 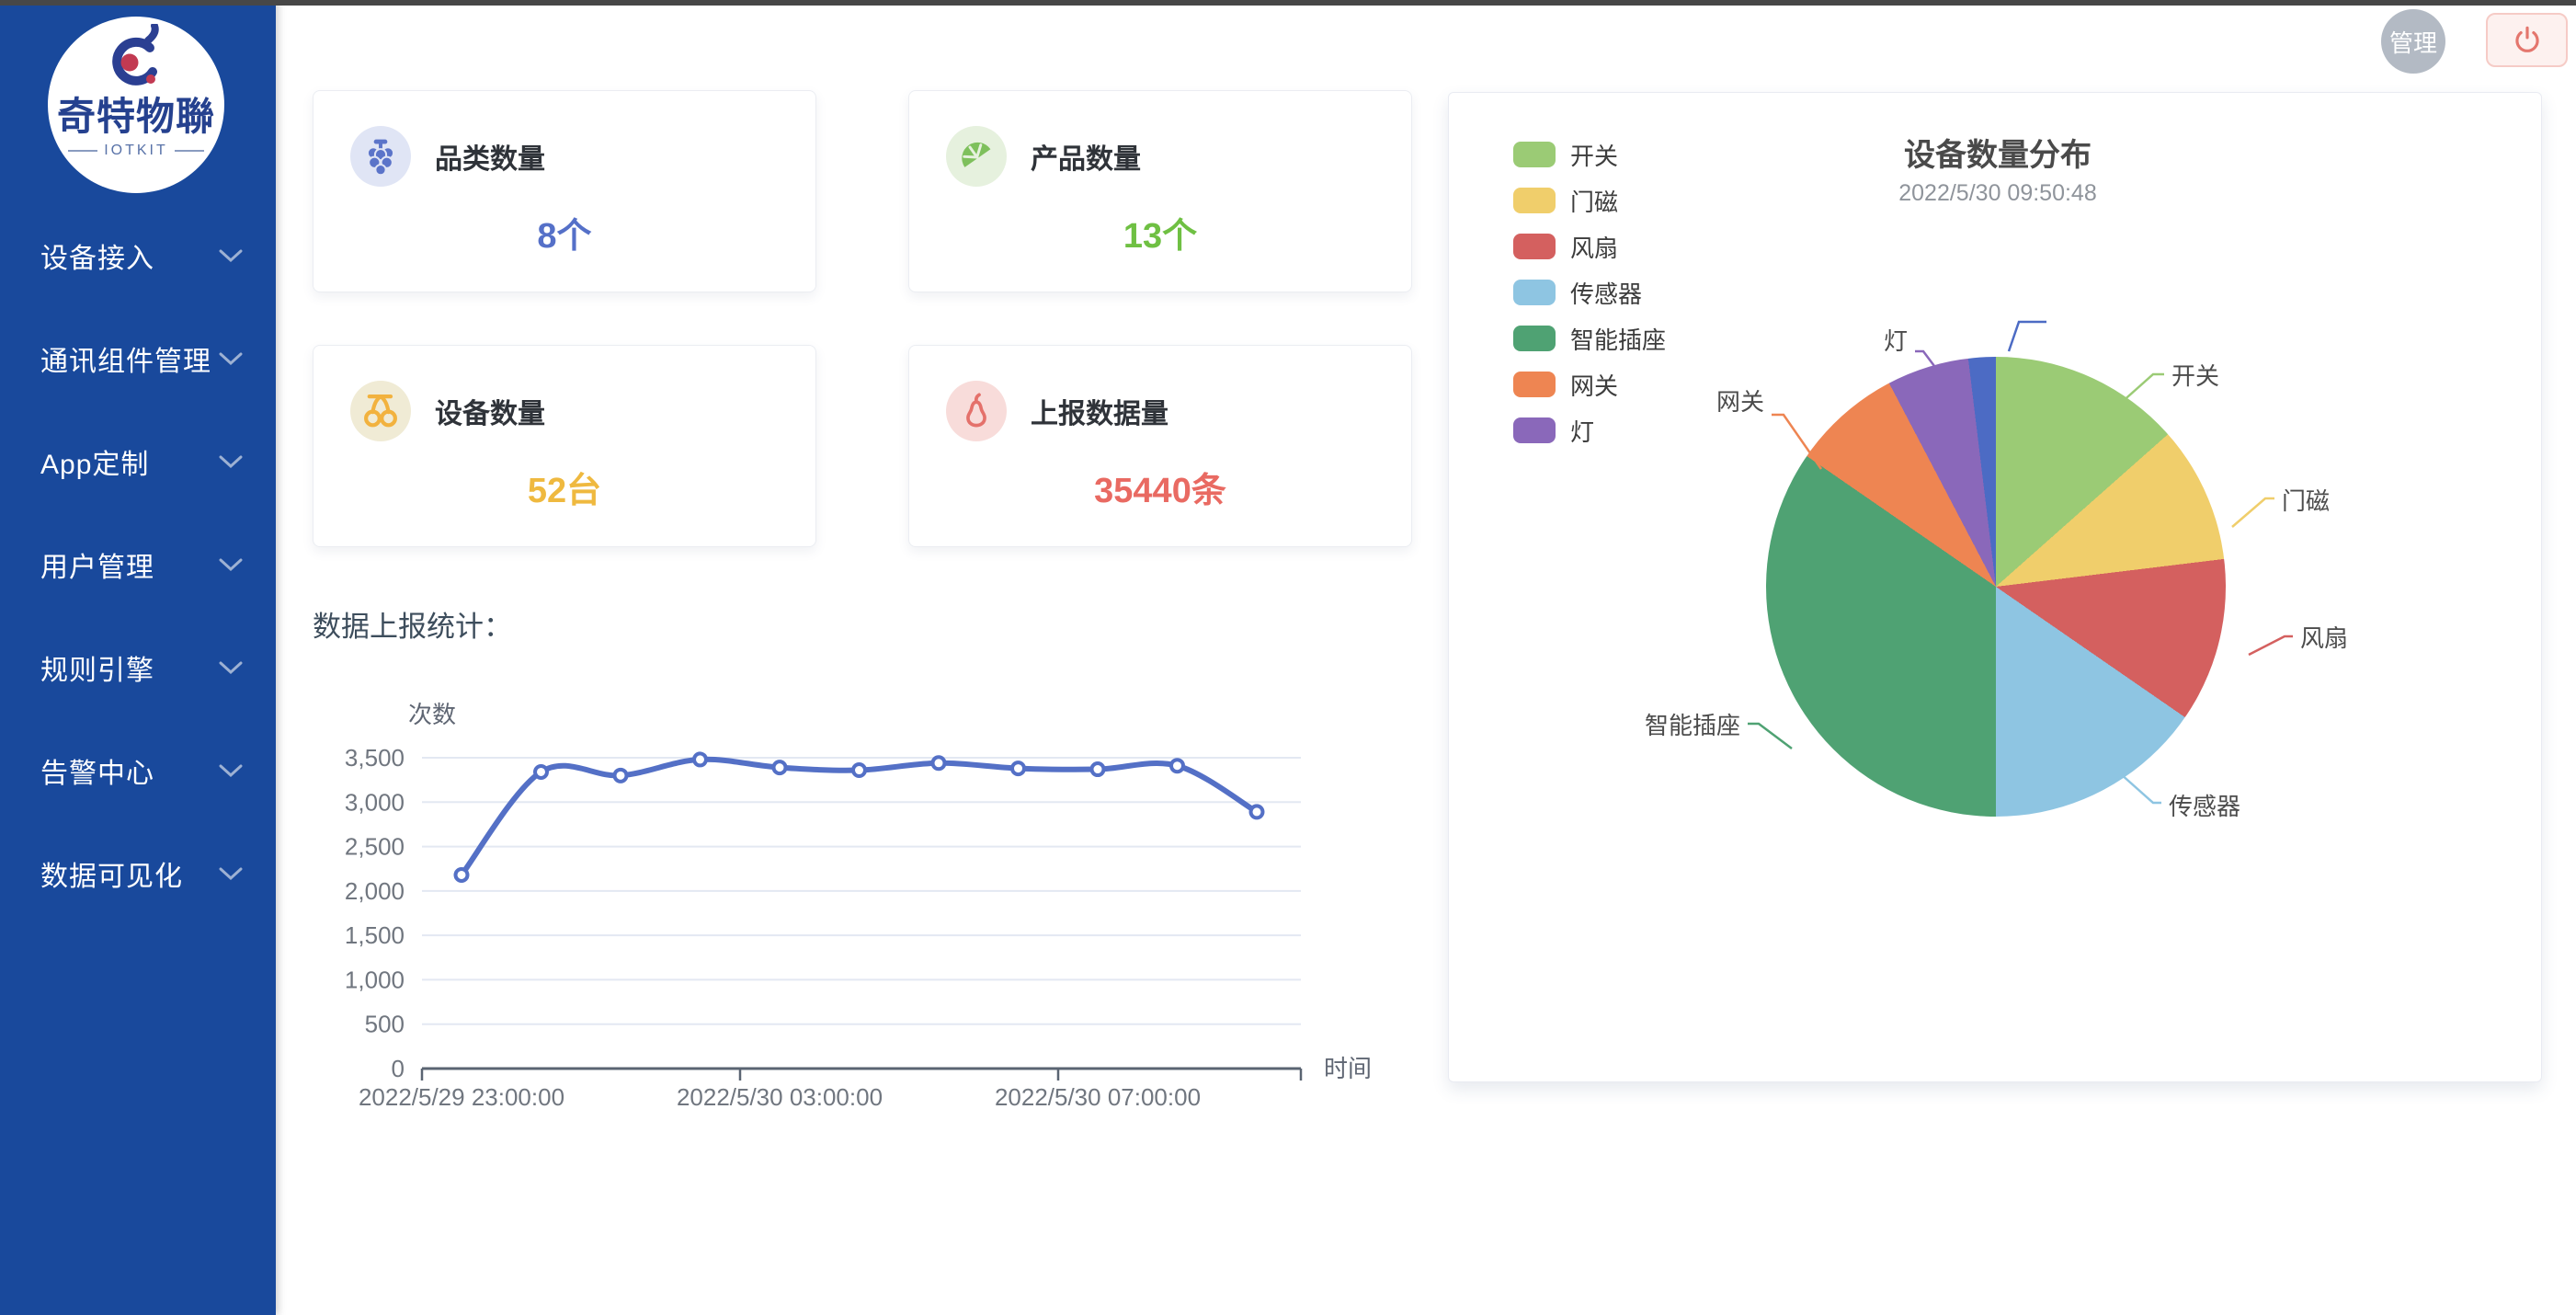 I want to click on pear-icon, so click(x=976, y=411).